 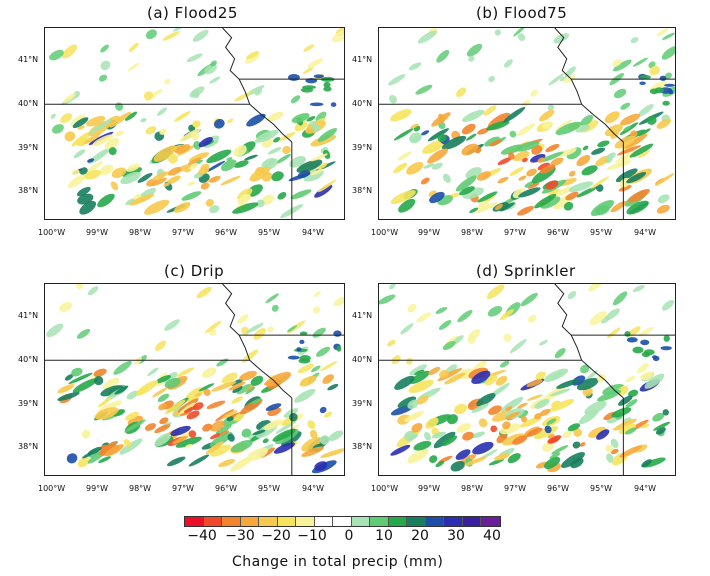 What do you see at coordinates (194, 271) in the screenshot?
I see `panel-title-c: (c) Drip` at bounding box center [194, 271].